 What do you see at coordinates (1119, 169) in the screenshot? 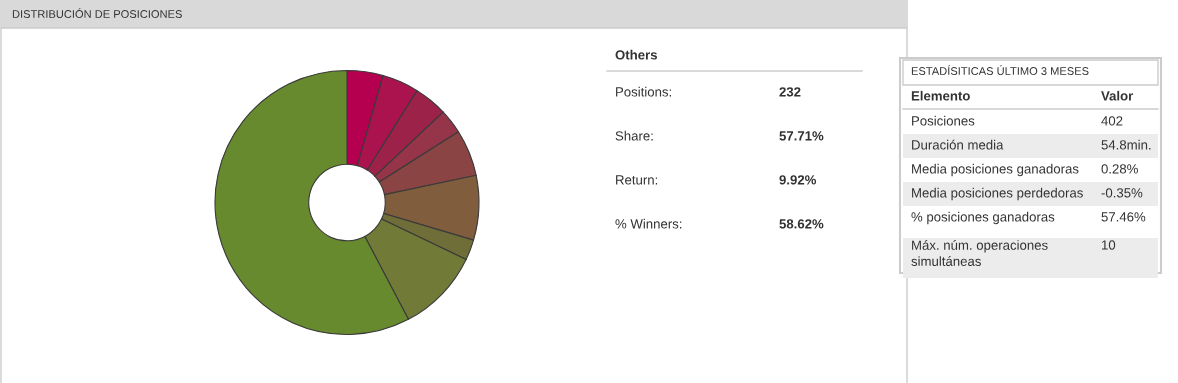
I see `text: 0.28%` at bounding box center [1119, 169].